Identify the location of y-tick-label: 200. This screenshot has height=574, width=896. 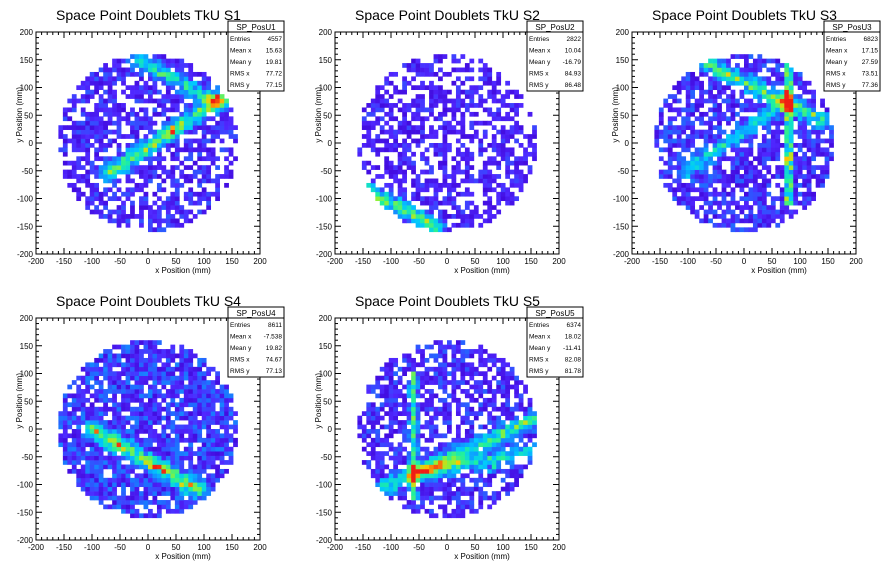
(326, 32).